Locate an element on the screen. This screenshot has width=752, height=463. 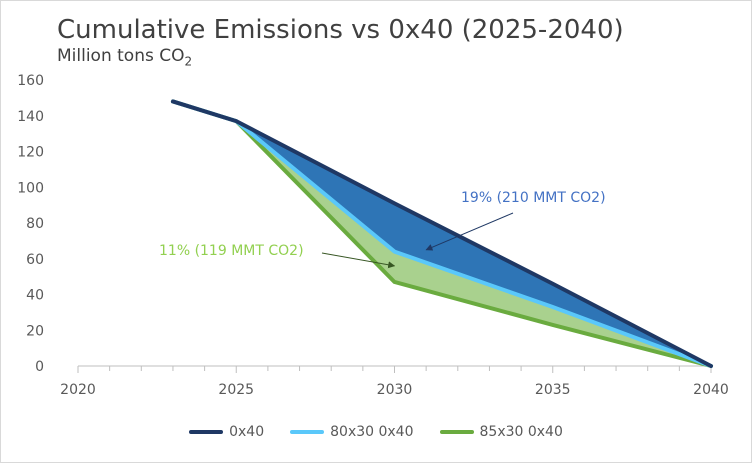
legend-item: 80x30 0x40 is located at coordinates (352, 432).